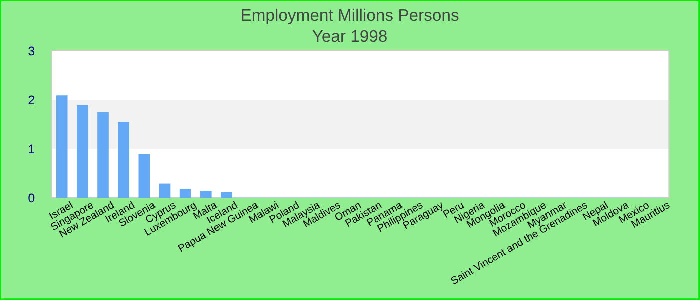 Image resolution: width=700 pixels, height=300 pixels. What do you see at coordinates (31, 198) in the screenshot?
I see `y-tick-label: 0` at bounding box center [31, 198].